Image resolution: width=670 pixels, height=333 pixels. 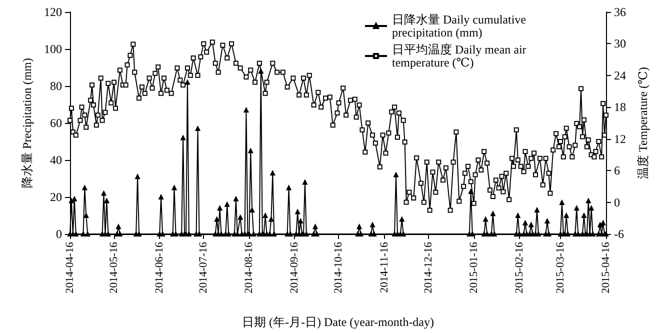 I want to click on y2-tick-label: 30, so click(x=620, y=43).